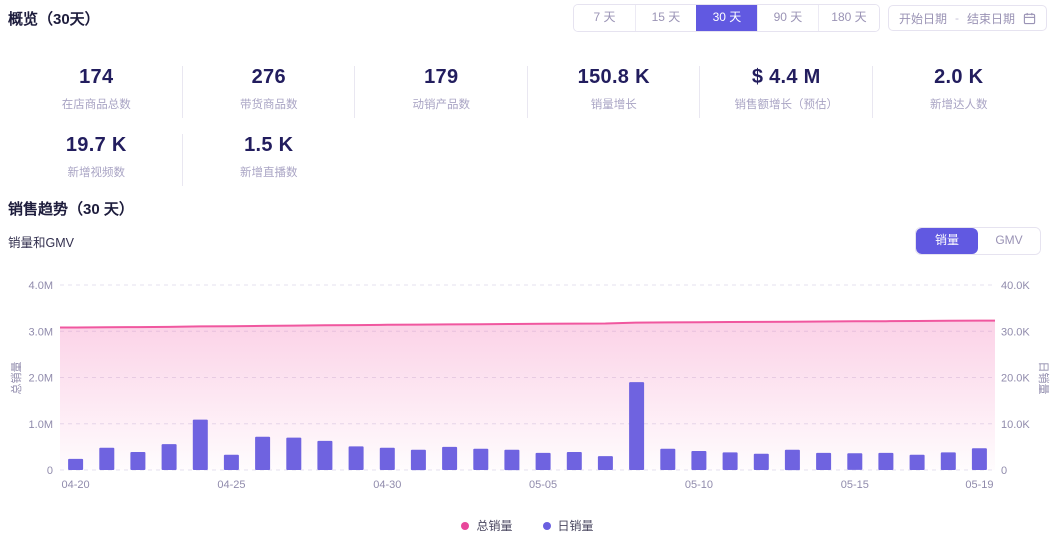 Image resolution: width=1055 pixels, height=544 pixels. I want to click on end-date-placeholder: 结束日期, so click(990, 18).